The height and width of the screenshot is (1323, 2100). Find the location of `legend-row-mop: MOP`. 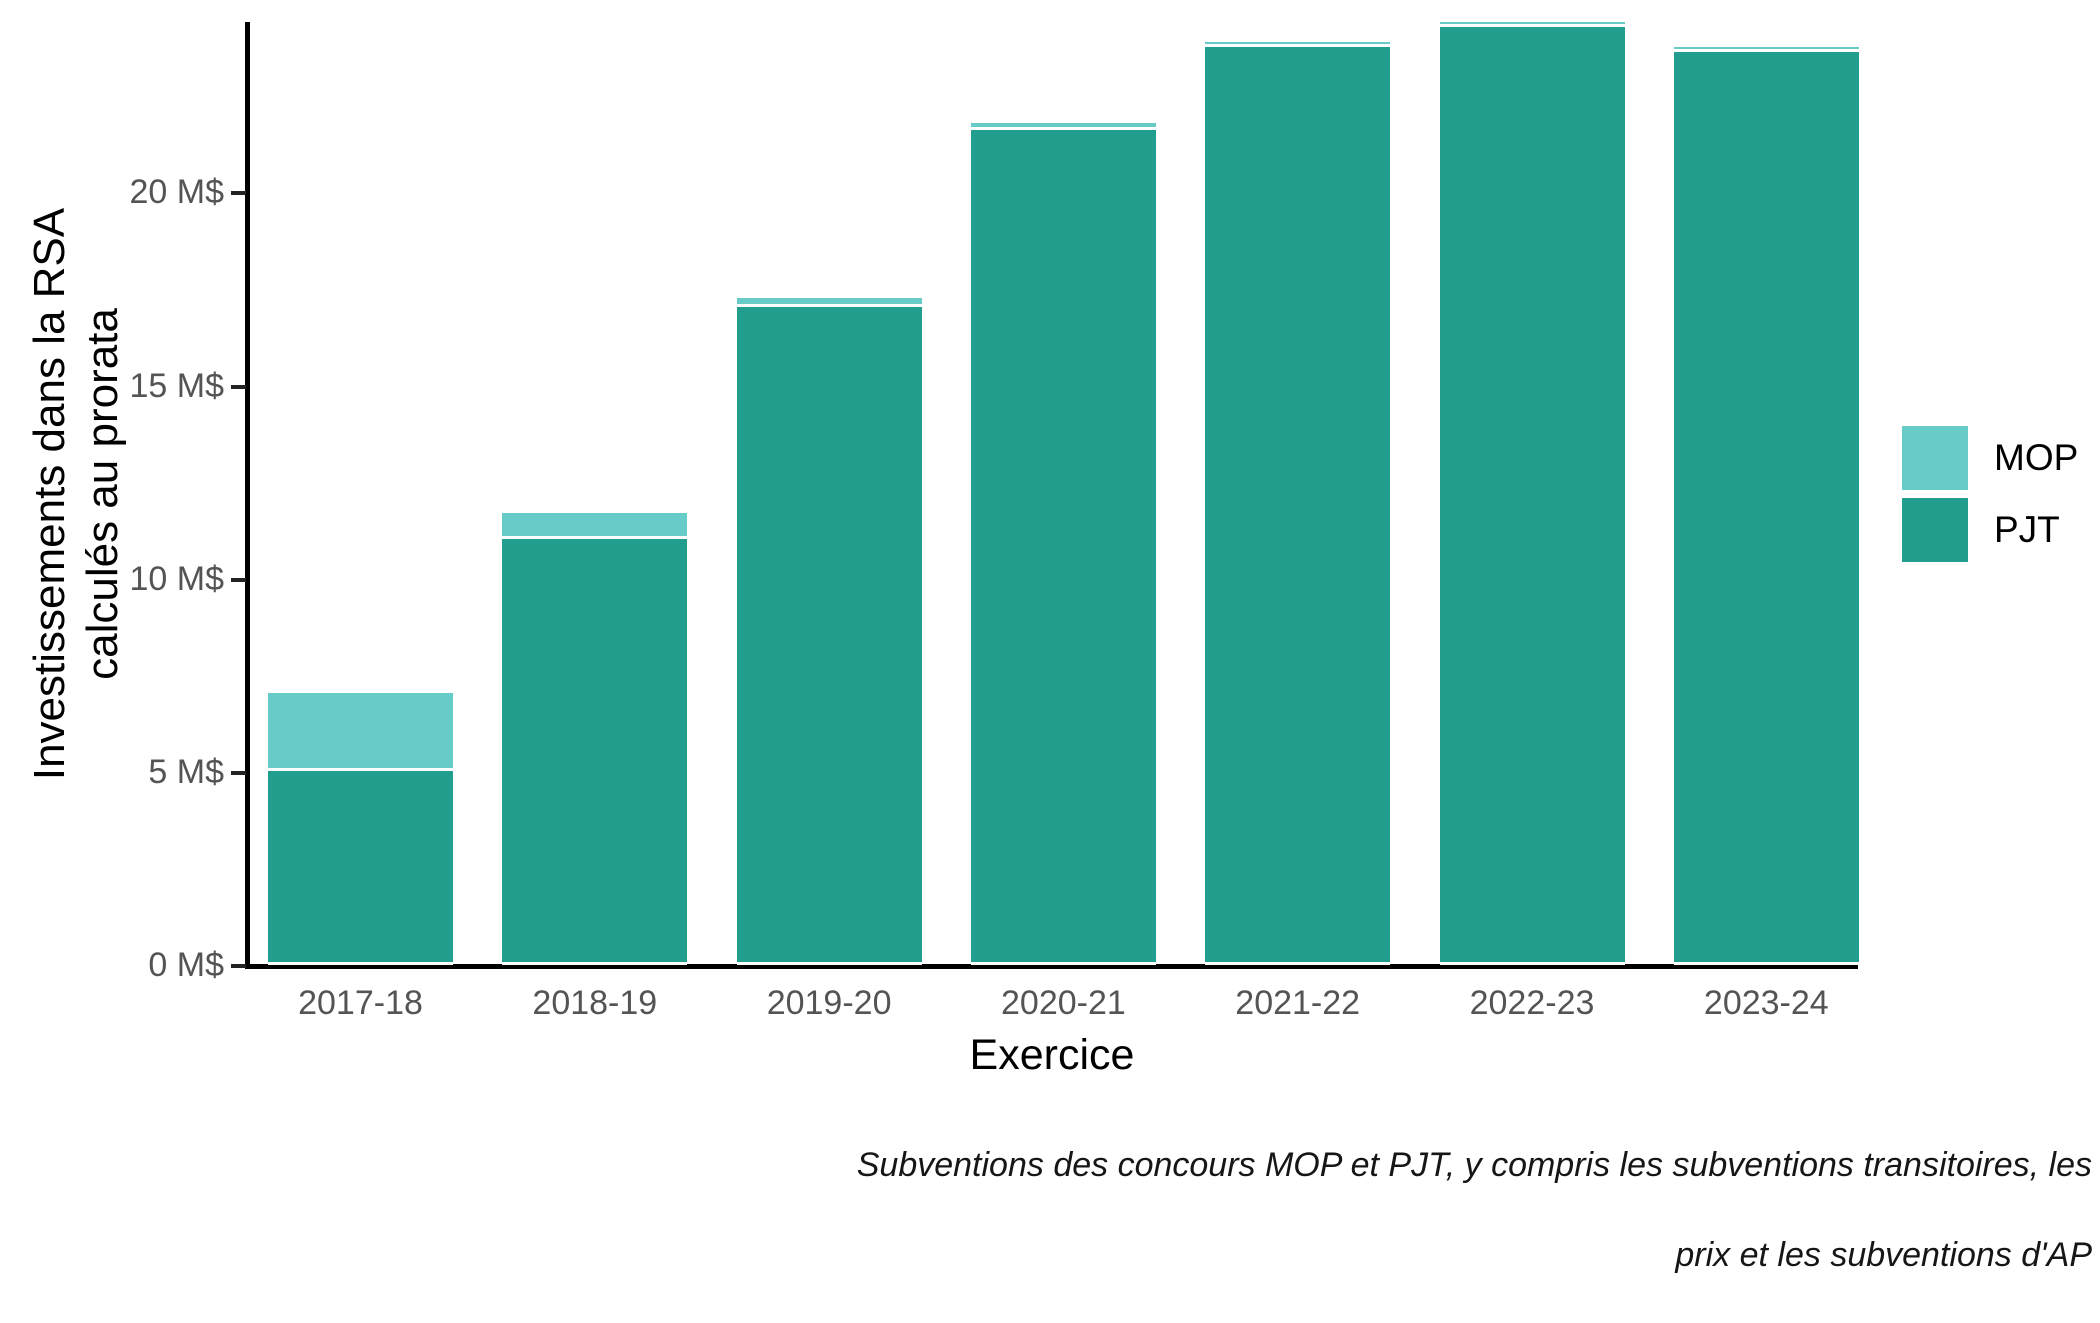

legend-row-mop: MOP is located at coordinates (1990, 458).